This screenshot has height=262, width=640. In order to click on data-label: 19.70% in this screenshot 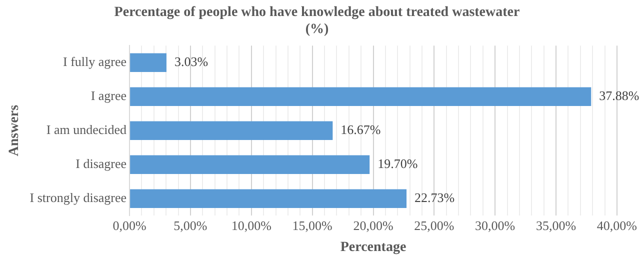, I will do `click(398, 164)`.